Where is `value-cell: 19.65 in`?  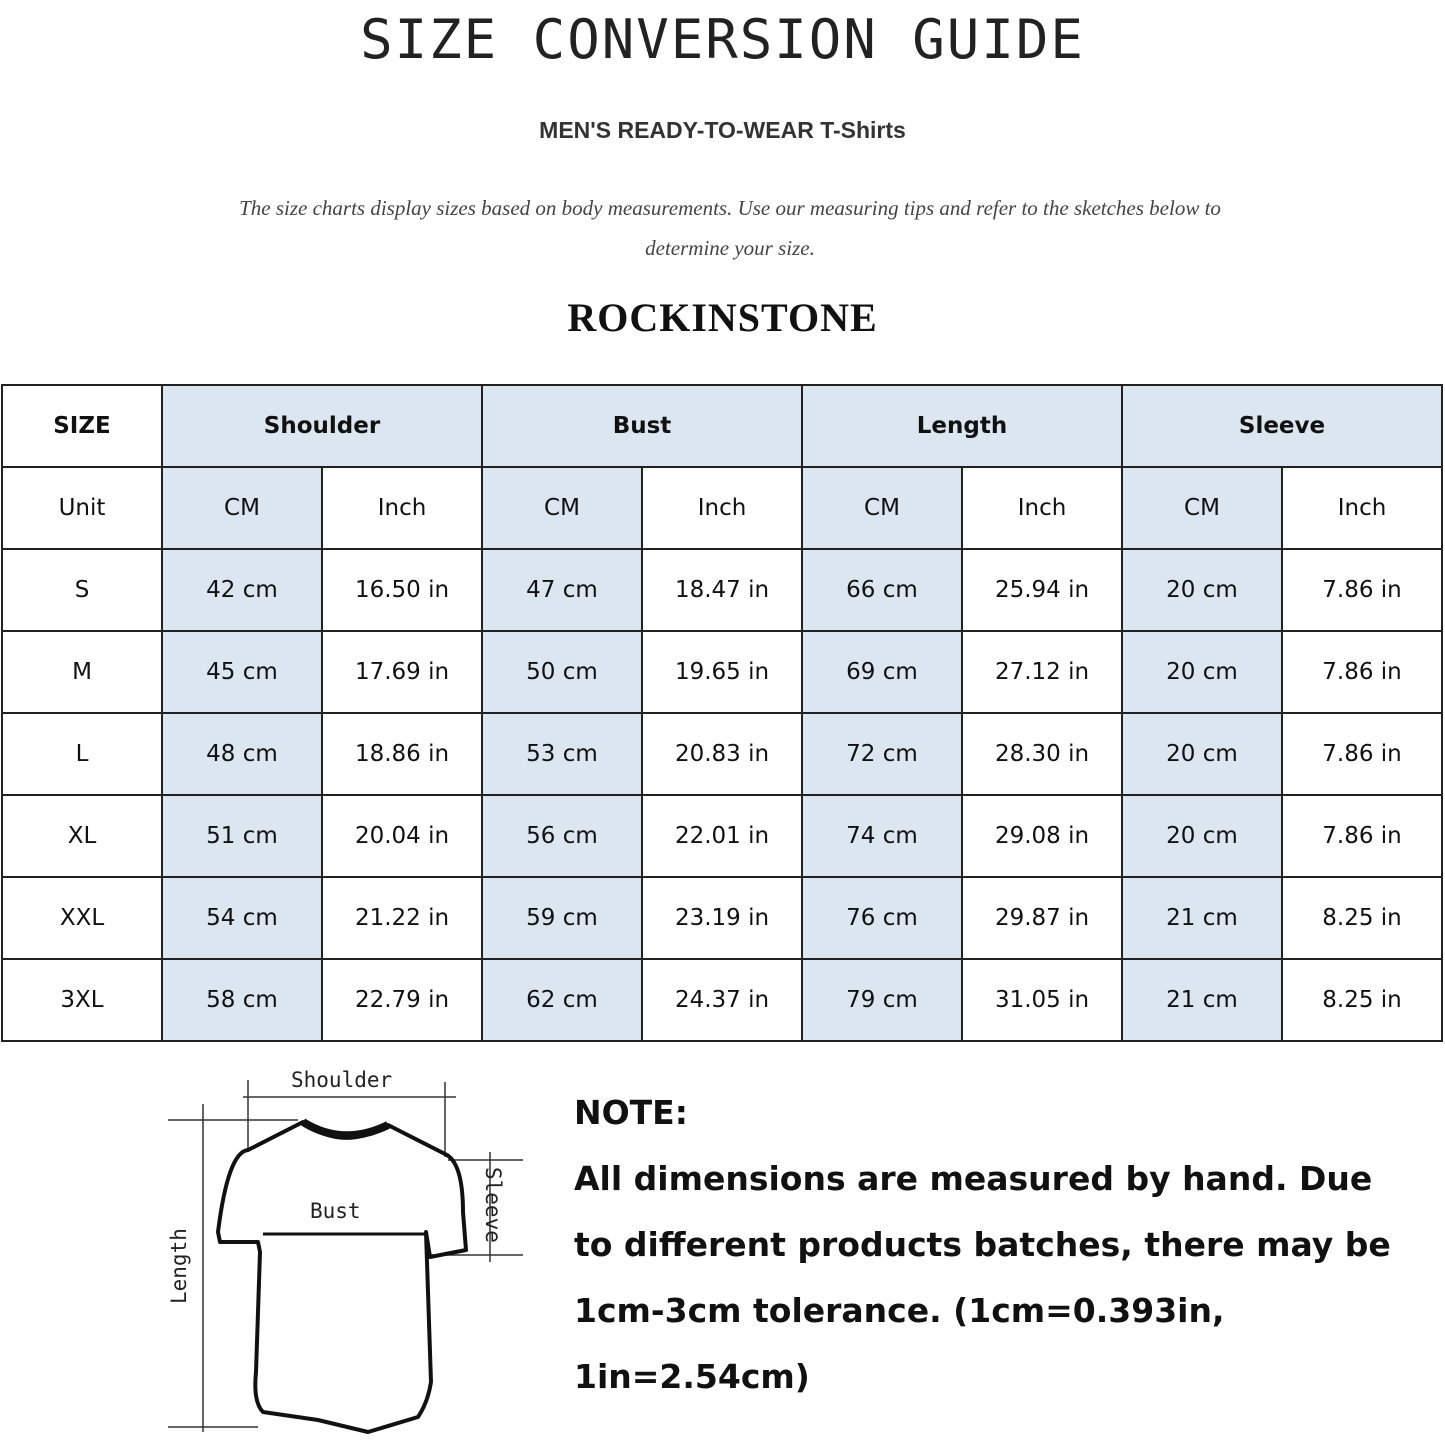
value-cell: 19.65 in is located at coordinates (722, 672).